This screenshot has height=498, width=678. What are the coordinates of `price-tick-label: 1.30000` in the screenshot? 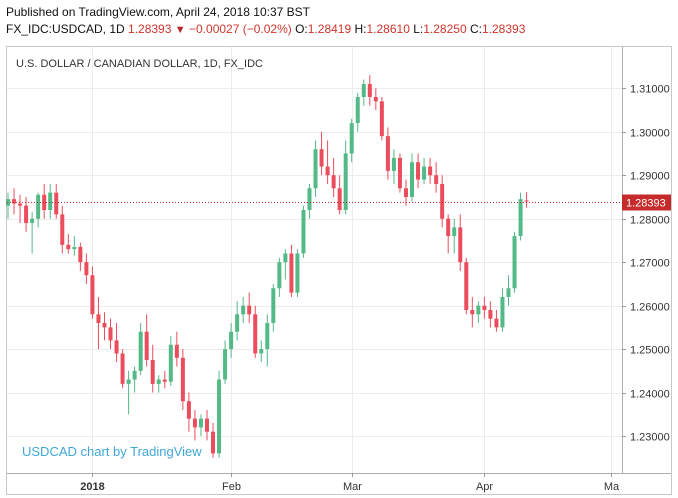 It's located at (650, 134).